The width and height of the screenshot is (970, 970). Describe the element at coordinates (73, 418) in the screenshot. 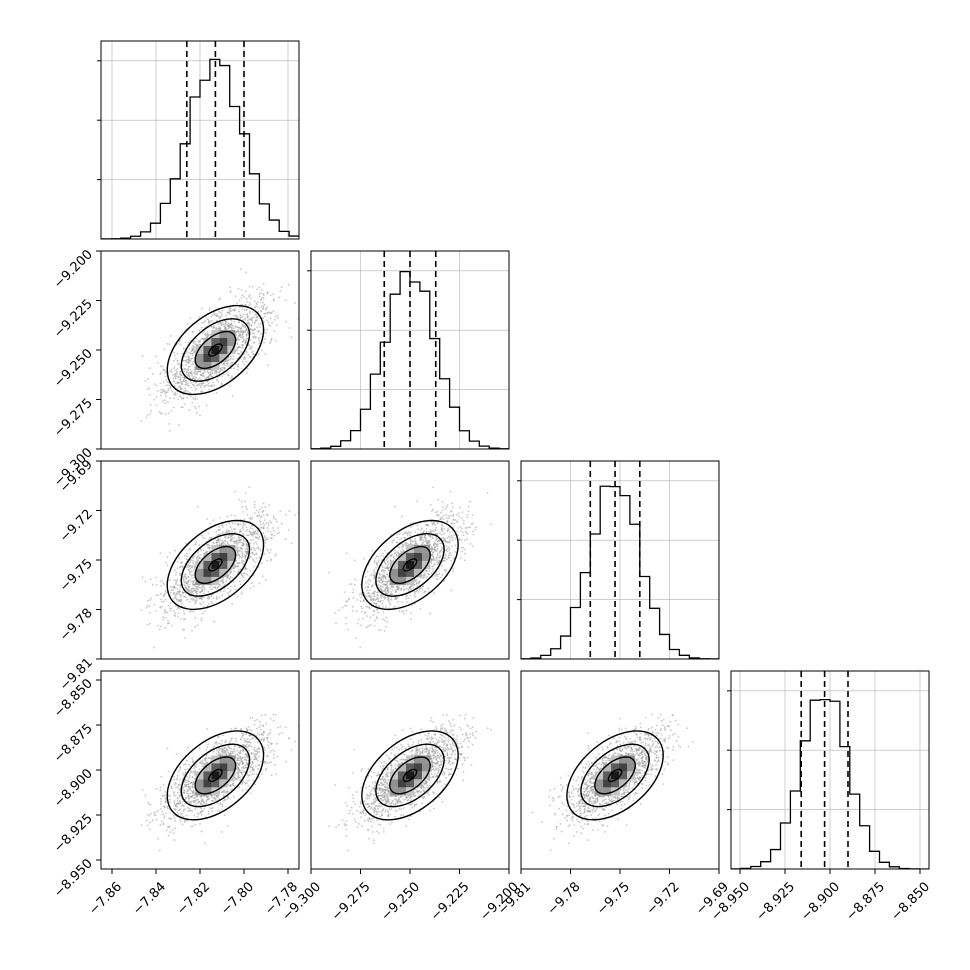

I see `y-tick-label: −9.275` at that location.